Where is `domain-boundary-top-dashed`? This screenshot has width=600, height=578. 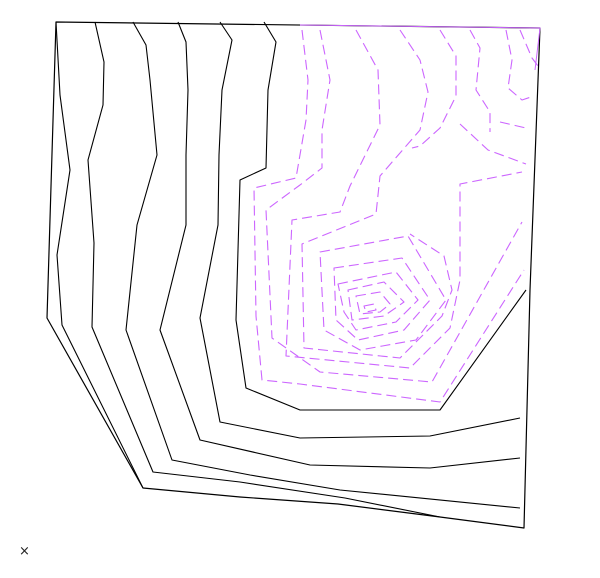
domain-boundary-top-dashed is located at coordinates (420, 47).